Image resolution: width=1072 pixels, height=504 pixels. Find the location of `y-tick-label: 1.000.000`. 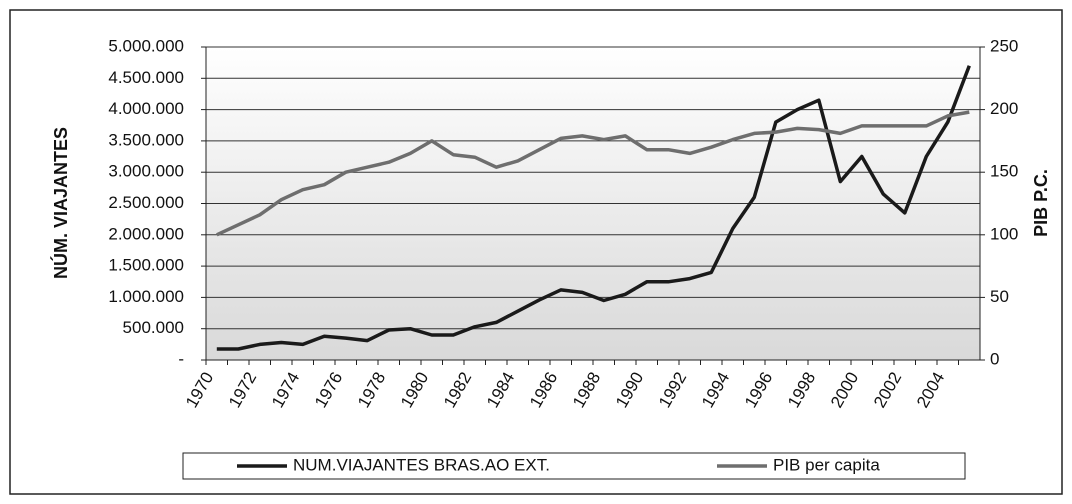

y-tick-label: 1.000.000 is located at coordinates (146, 296).